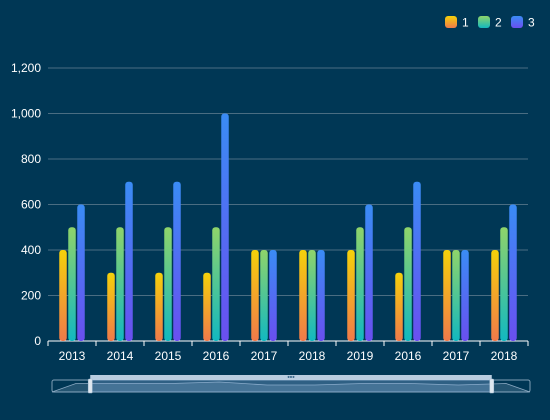 This screenshot has width=550, height=420. Describe the element at coordinates (168, 356) in the screenshot. I see `x-tick-label: 2015` at that location.